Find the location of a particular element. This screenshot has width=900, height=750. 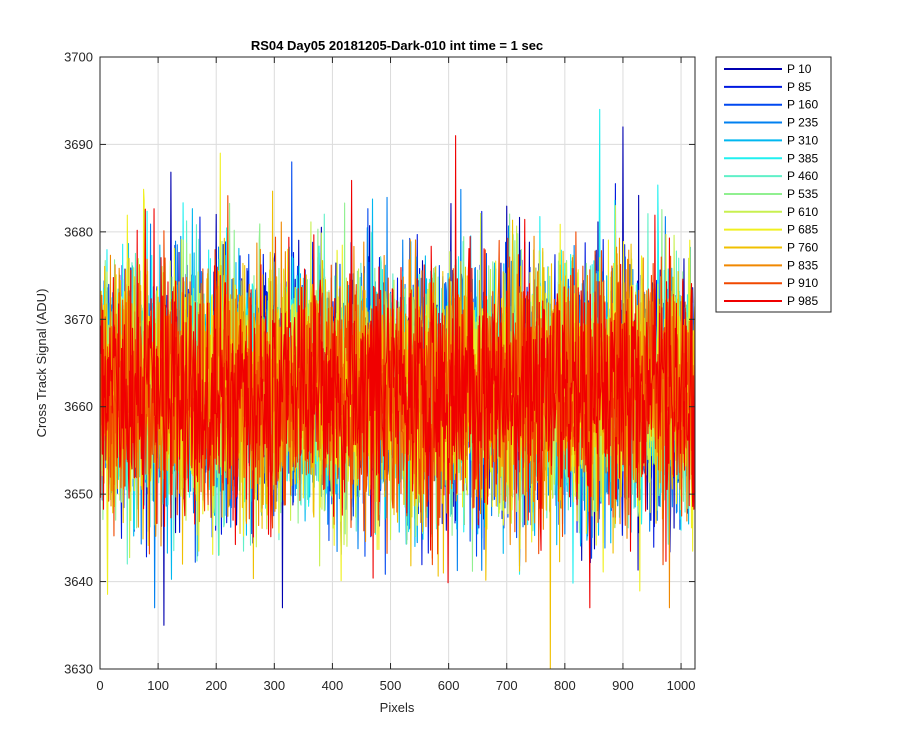

legend-label-2: P 160 is located at coordinates (802, 105).